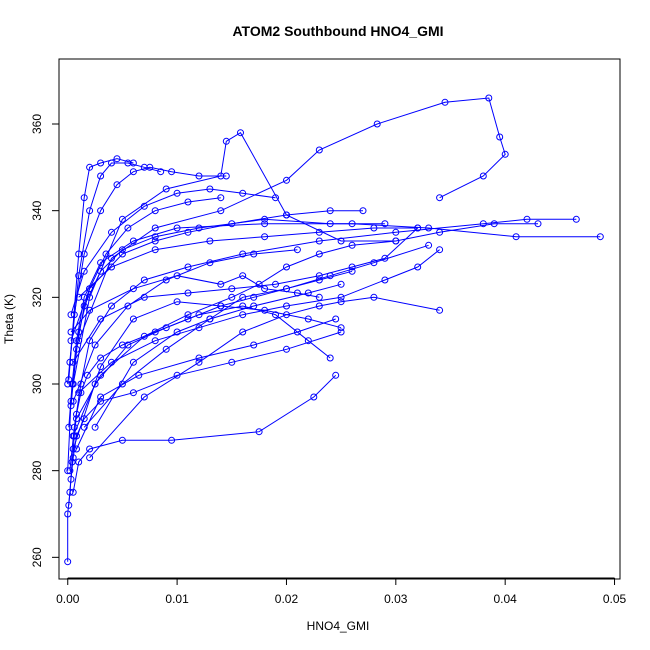 This screenshot has width=650, height=650. Describe the element at coordinates (338, 626) in the screenshot. I see `x-axis-label: HNO4_GMI` at that location.